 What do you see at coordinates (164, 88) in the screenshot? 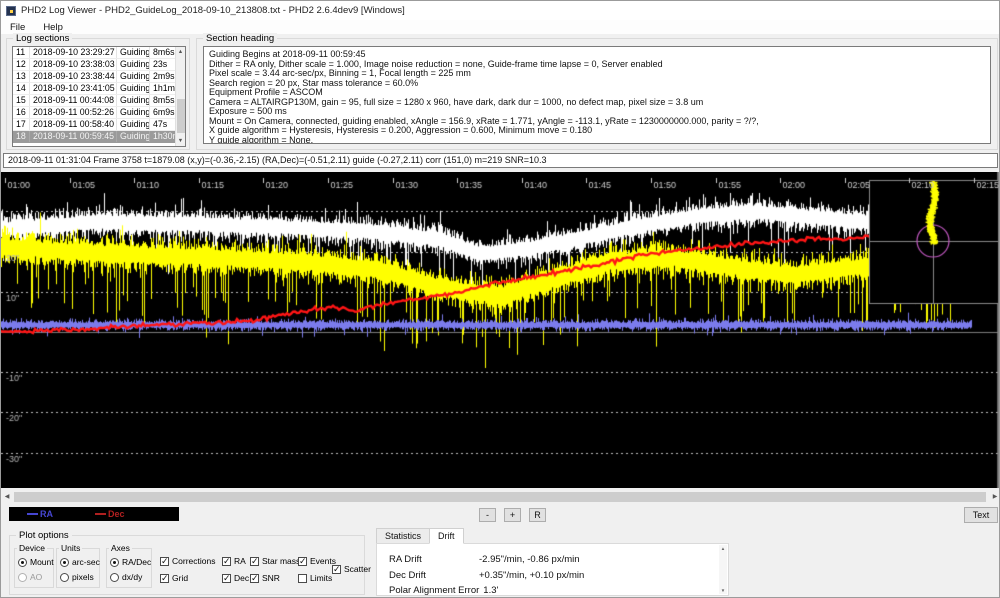
I see `log-row-duration: 1h1m60s` at bounding box center [164, 88].